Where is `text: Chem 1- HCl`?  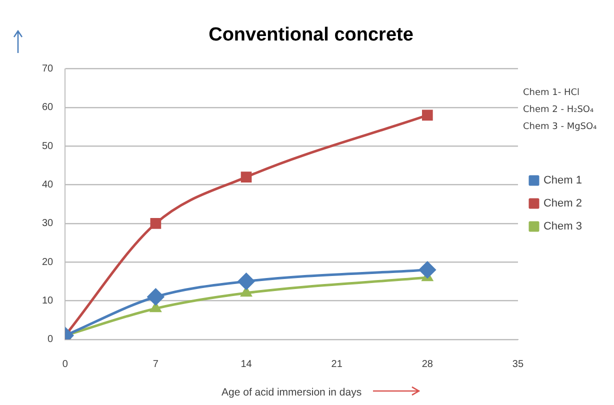
text: Chem 1- HCl is located at coordinates (551, 93).